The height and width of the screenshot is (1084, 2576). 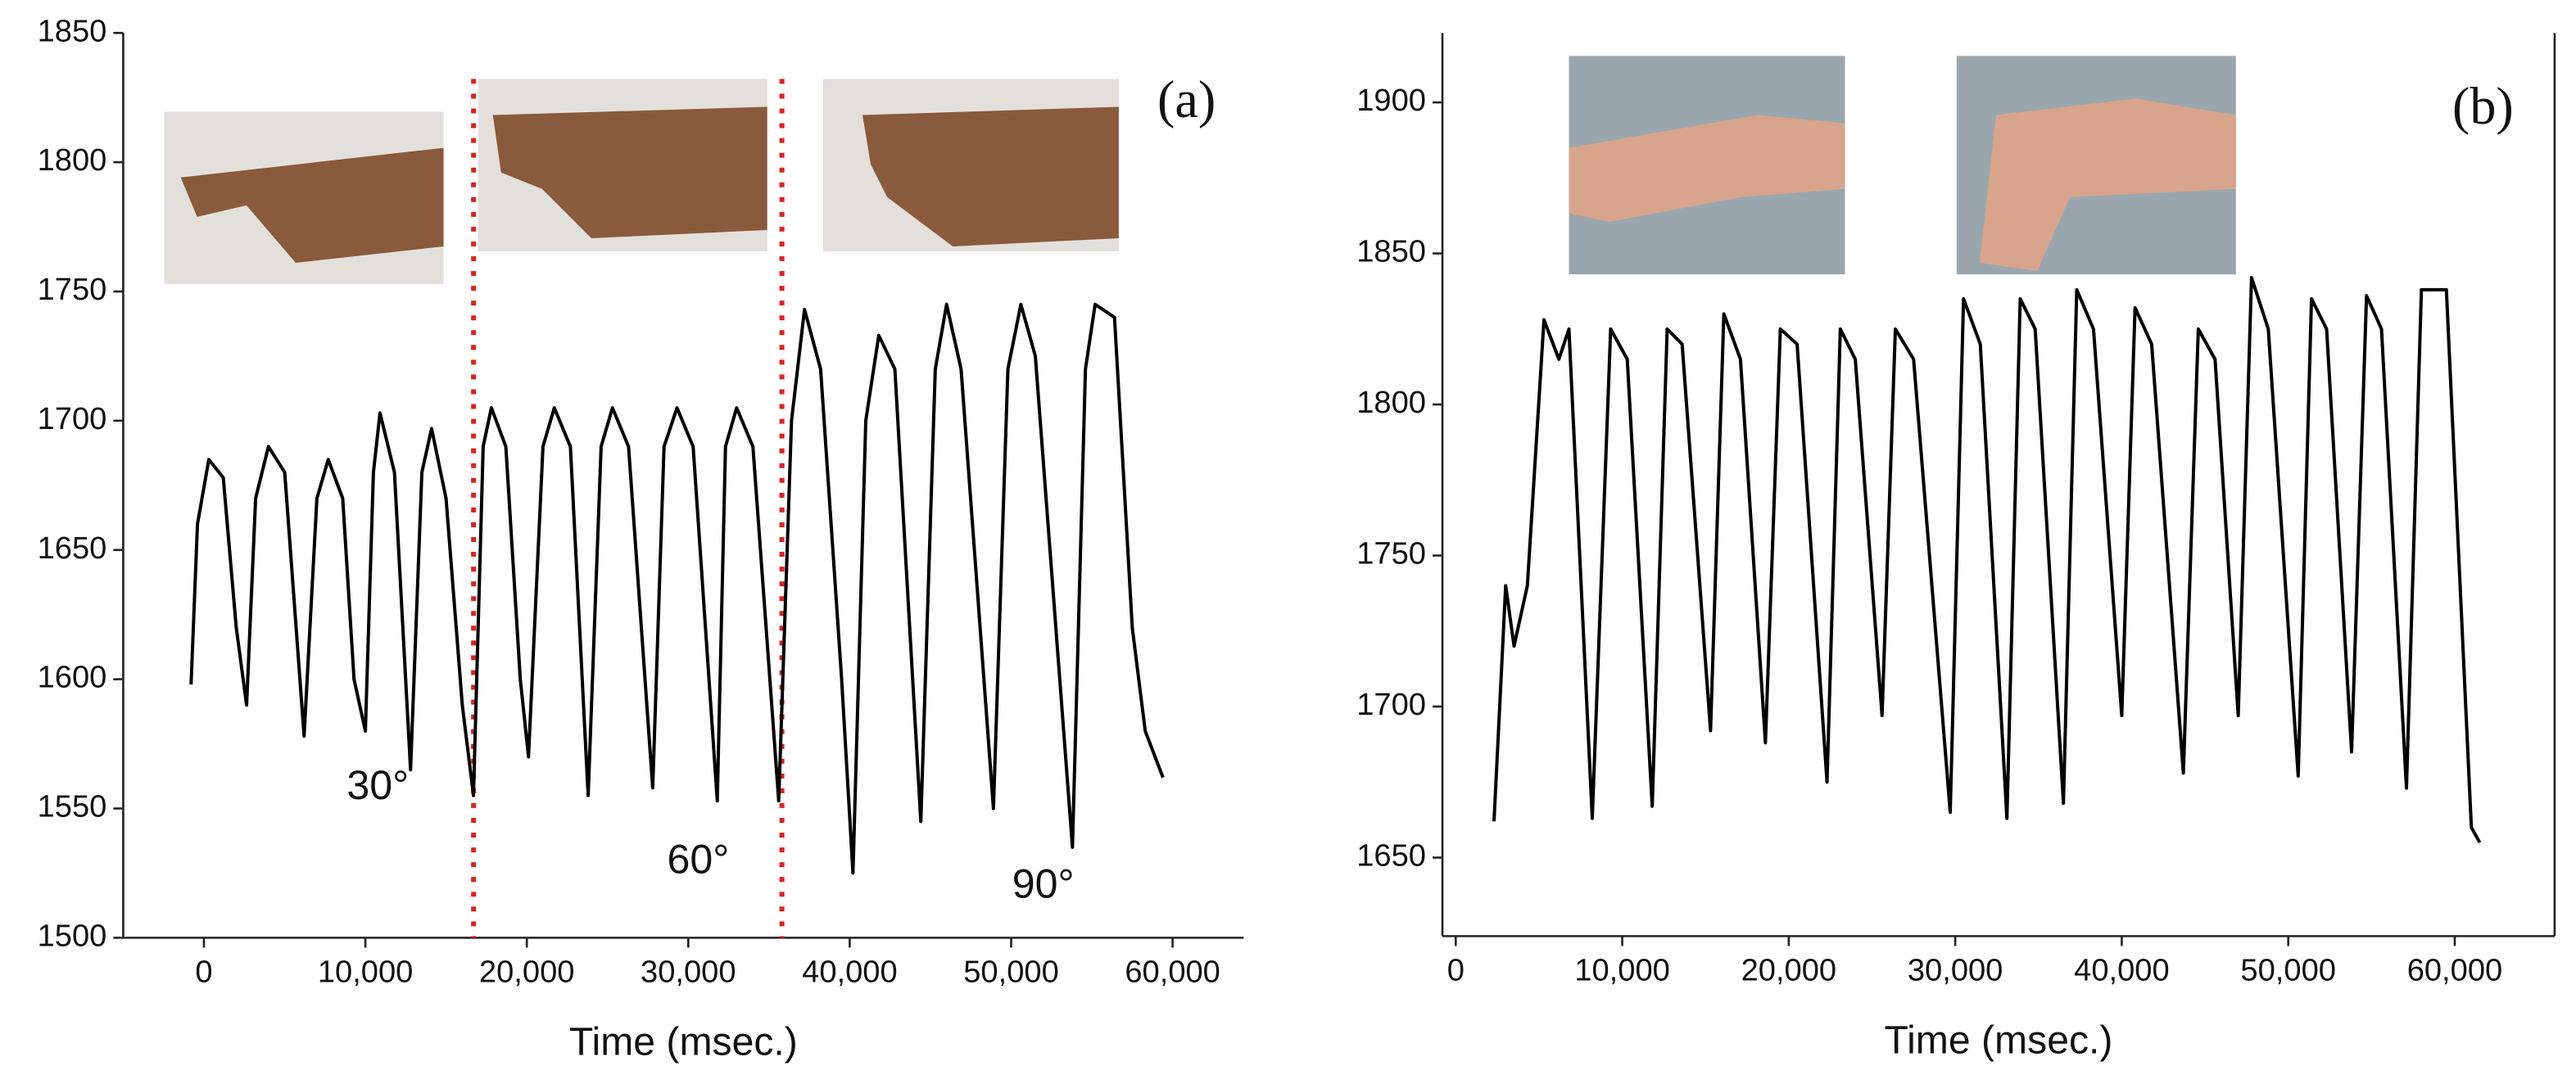 I want to click on panel-label: (b), so click(x=2483, y=106).